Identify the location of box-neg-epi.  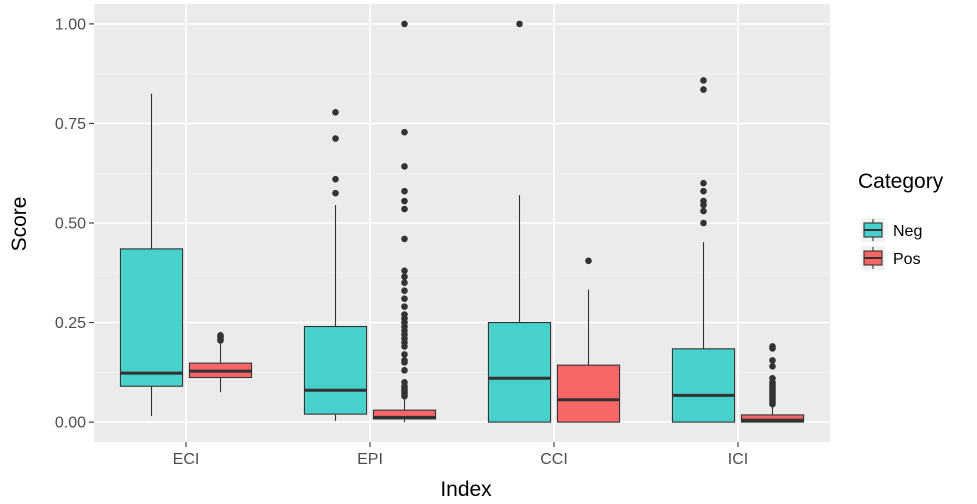
(335, 265).